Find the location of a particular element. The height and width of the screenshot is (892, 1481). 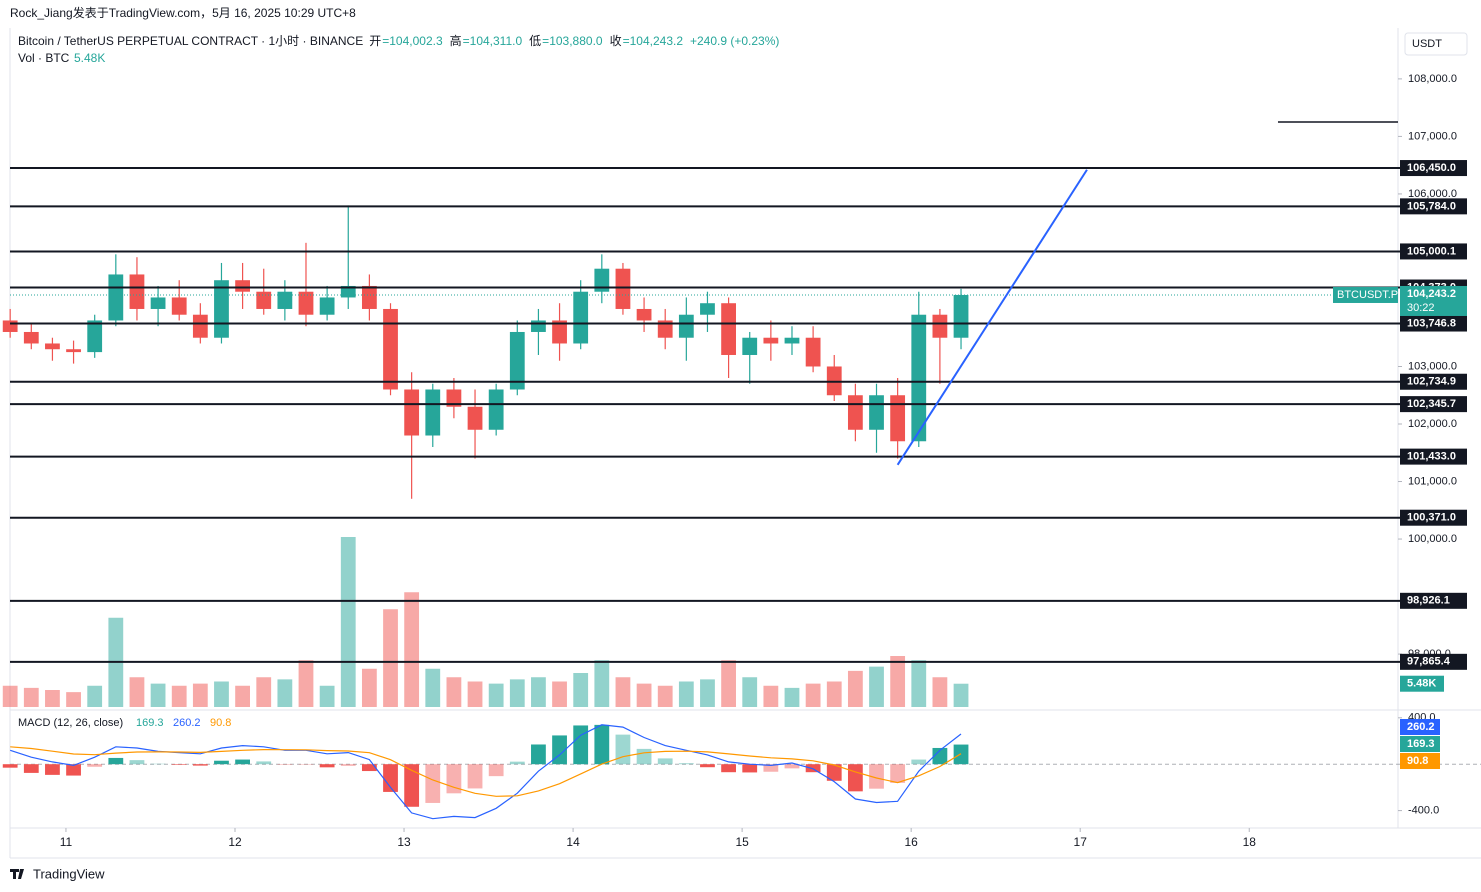

x-tick-label: 17 is located at coordinates (1081, 842).